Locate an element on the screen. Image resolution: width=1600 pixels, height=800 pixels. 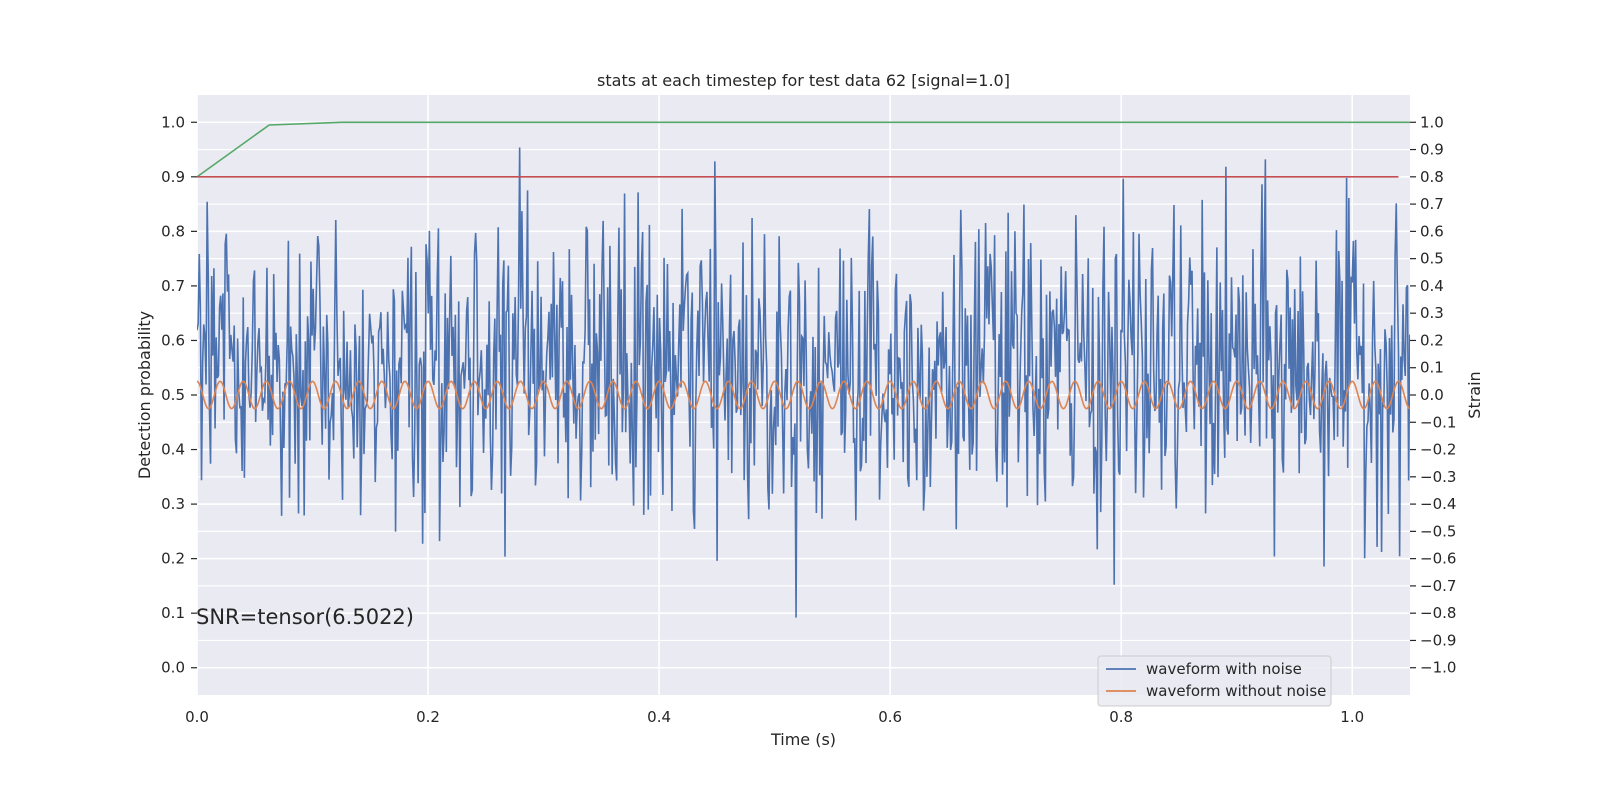
series-waveform-without-noise is located at coordinates (803, 395).